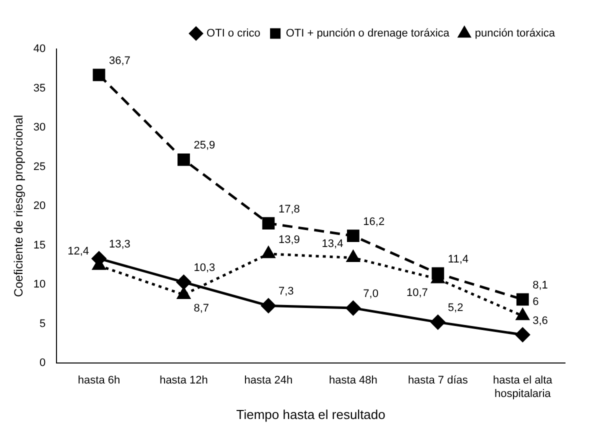 Image resolution: width=593 pixels, height=435 pixels. What do you see at coordinates (458, 260) in the screenshot?
I see `data-label: 11,4` at bounding box center [458, 260].